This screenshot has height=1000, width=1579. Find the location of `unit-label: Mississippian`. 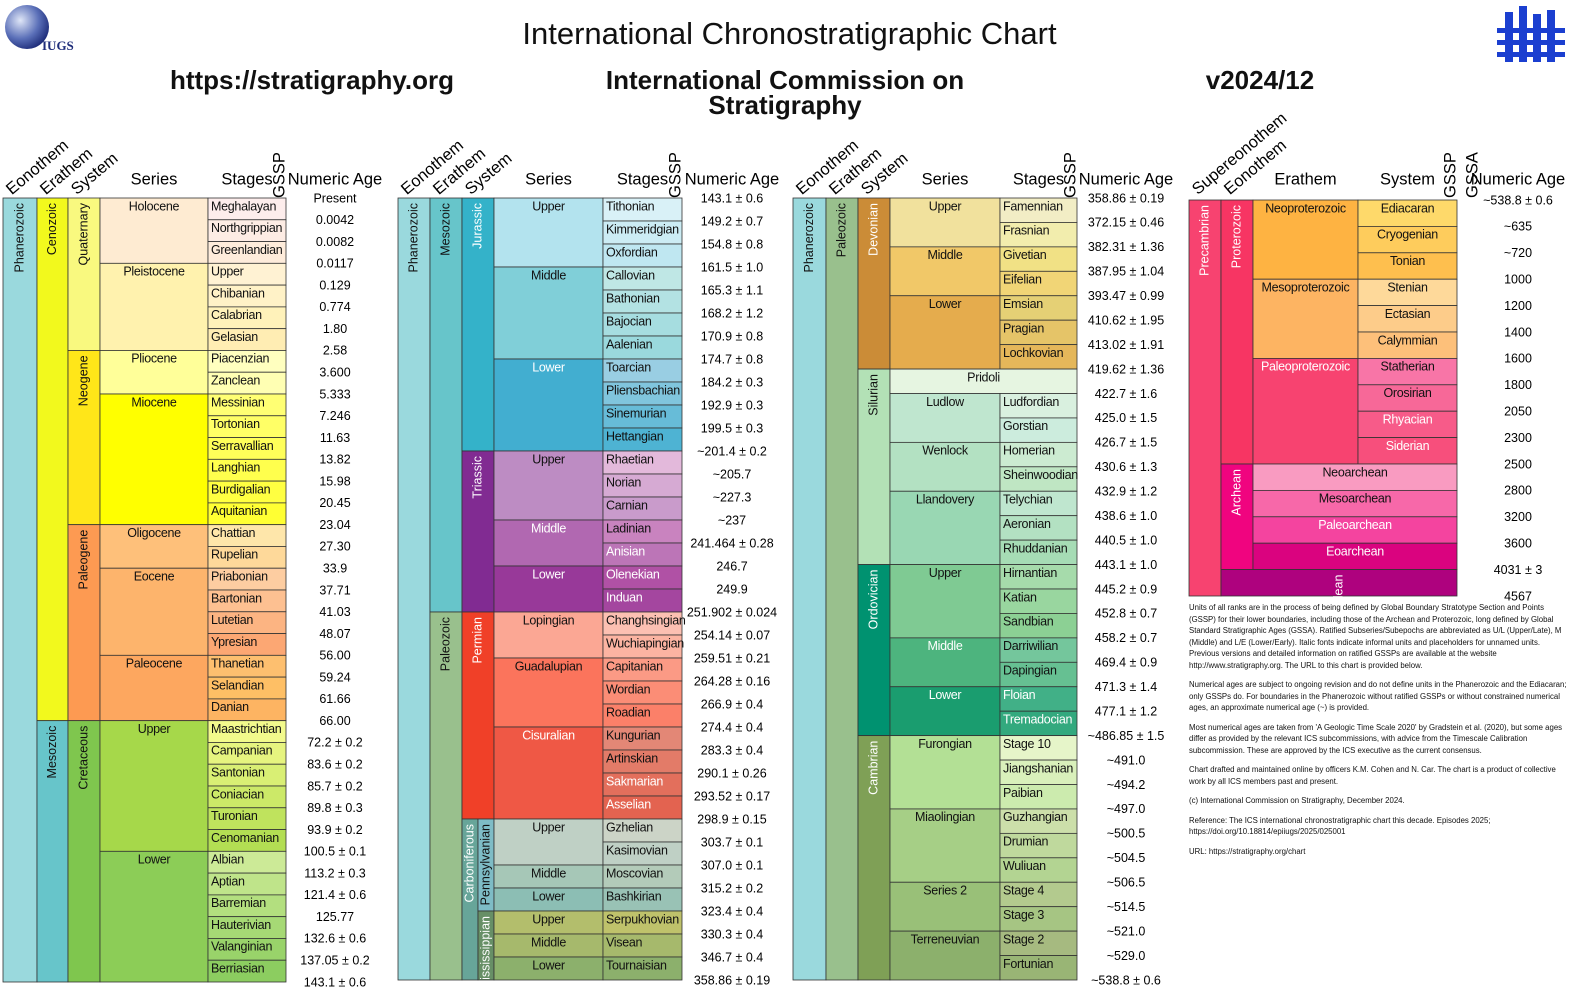

unit-label: Mississippian is located at coordinates (485, 953).